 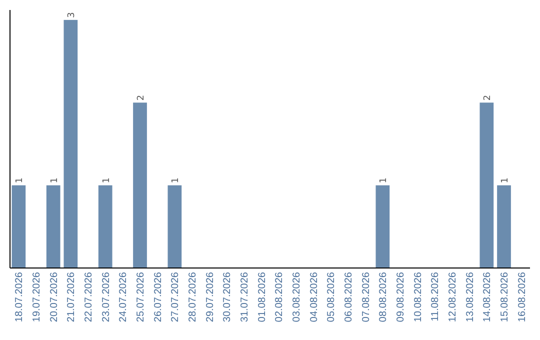 I want to click on x-tick-label: 28.07.2026, so click(x=193, y=297).